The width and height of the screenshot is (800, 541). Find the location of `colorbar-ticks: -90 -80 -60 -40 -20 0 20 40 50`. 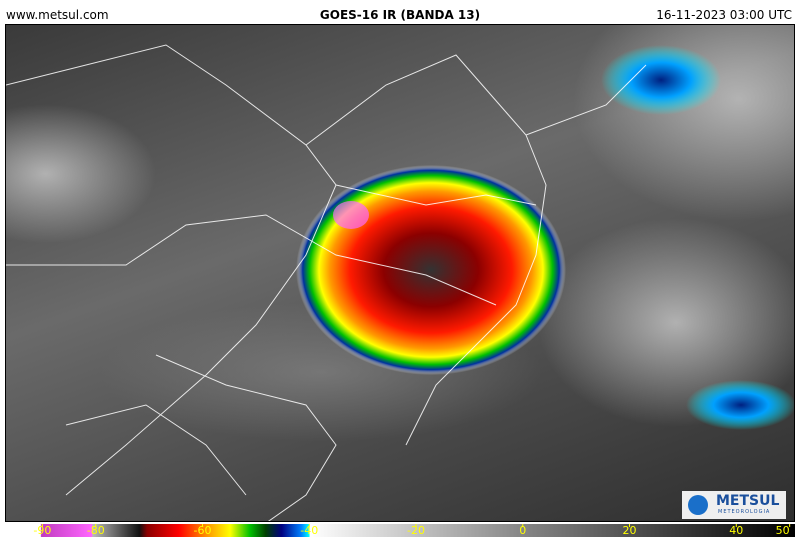

colorbar-ticks: -90 -80 -60 -40 -20 0 20 40 50 is located at coordinates (412, 530).